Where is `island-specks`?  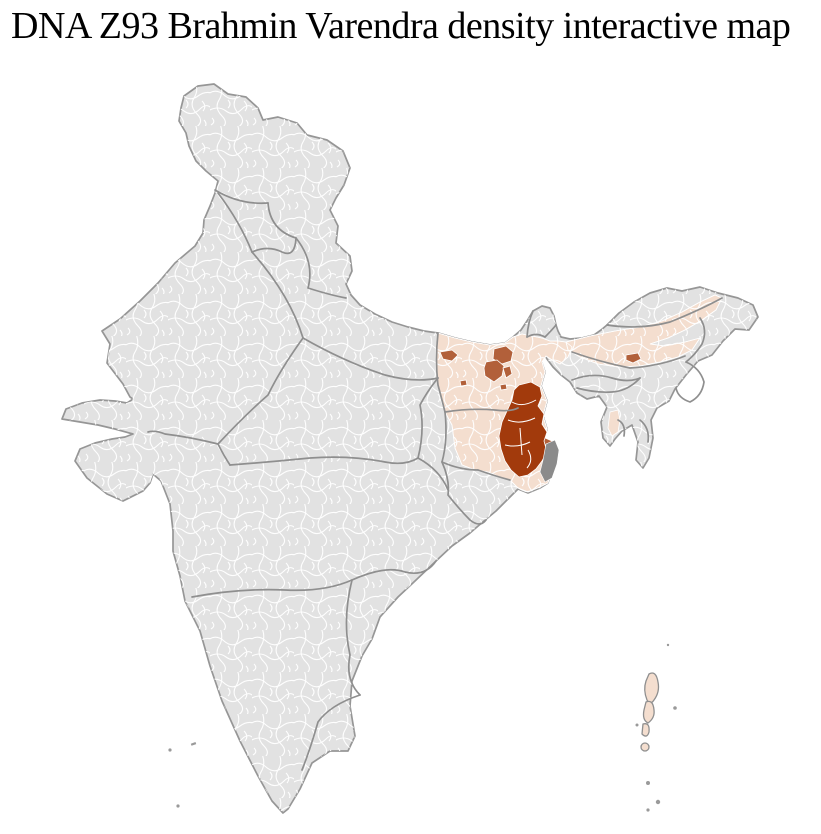 island-specks is located at coordinates (656, 727).